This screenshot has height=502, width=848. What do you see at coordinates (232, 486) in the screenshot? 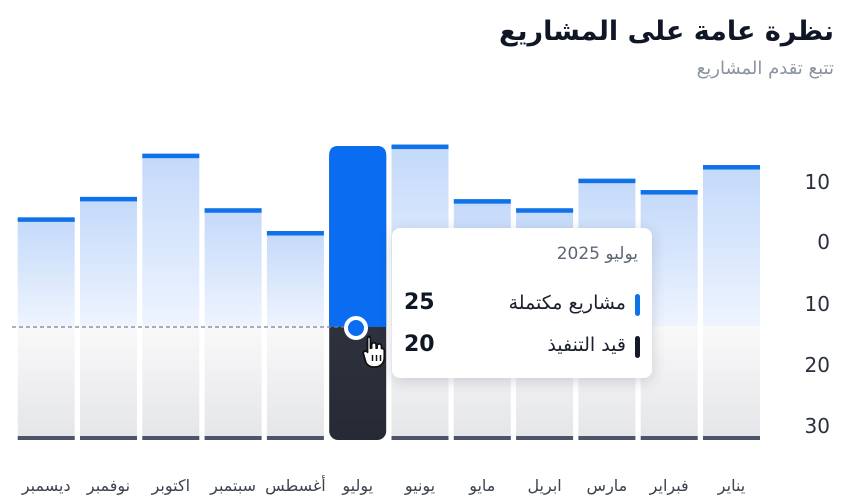
I see `x-tick-label: سبتمبر` at bounding box center [232, 486].